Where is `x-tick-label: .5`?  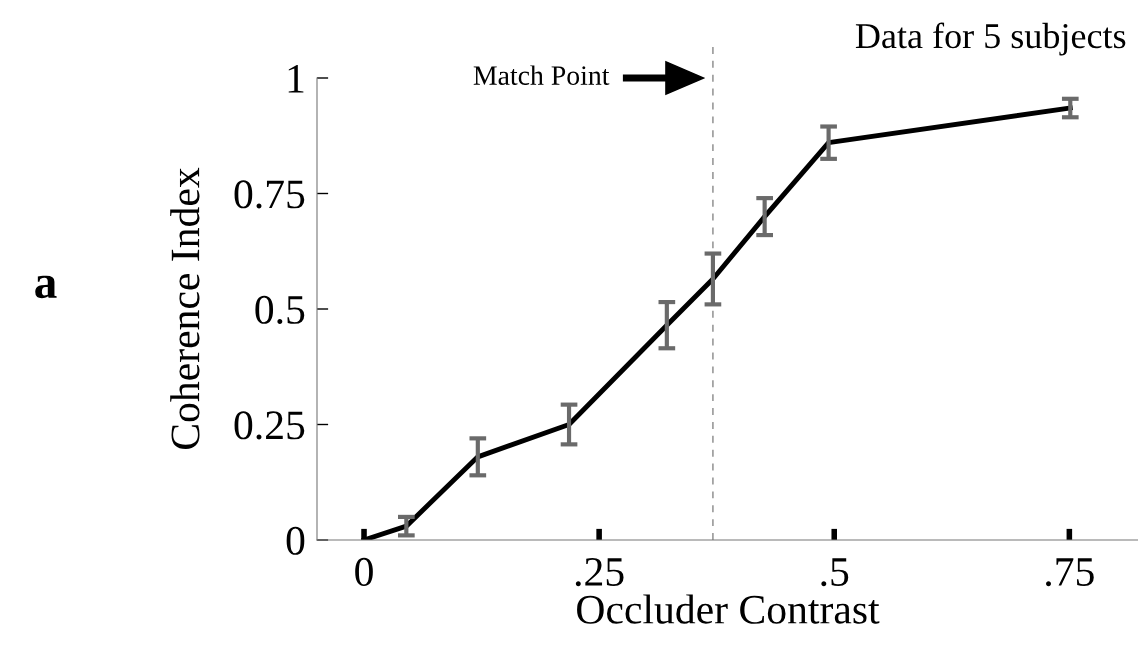 x-tick-label: .5 is located at coordinates (835, 572).